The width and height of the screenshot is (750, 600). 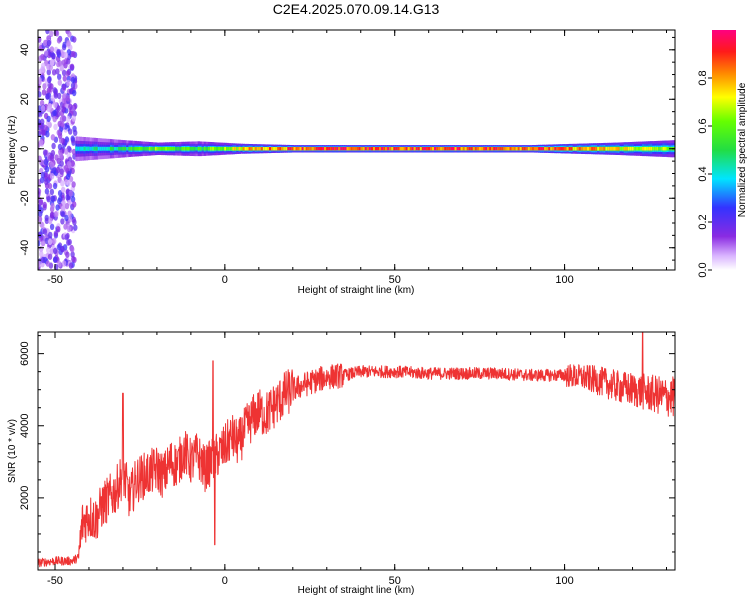 What do you see at coordinates (704, 174) in the screenshot?
I see `colorbar-ticks: 0.0 0.2 0.4 0.6 0.8` at bounding box center [704, 174].